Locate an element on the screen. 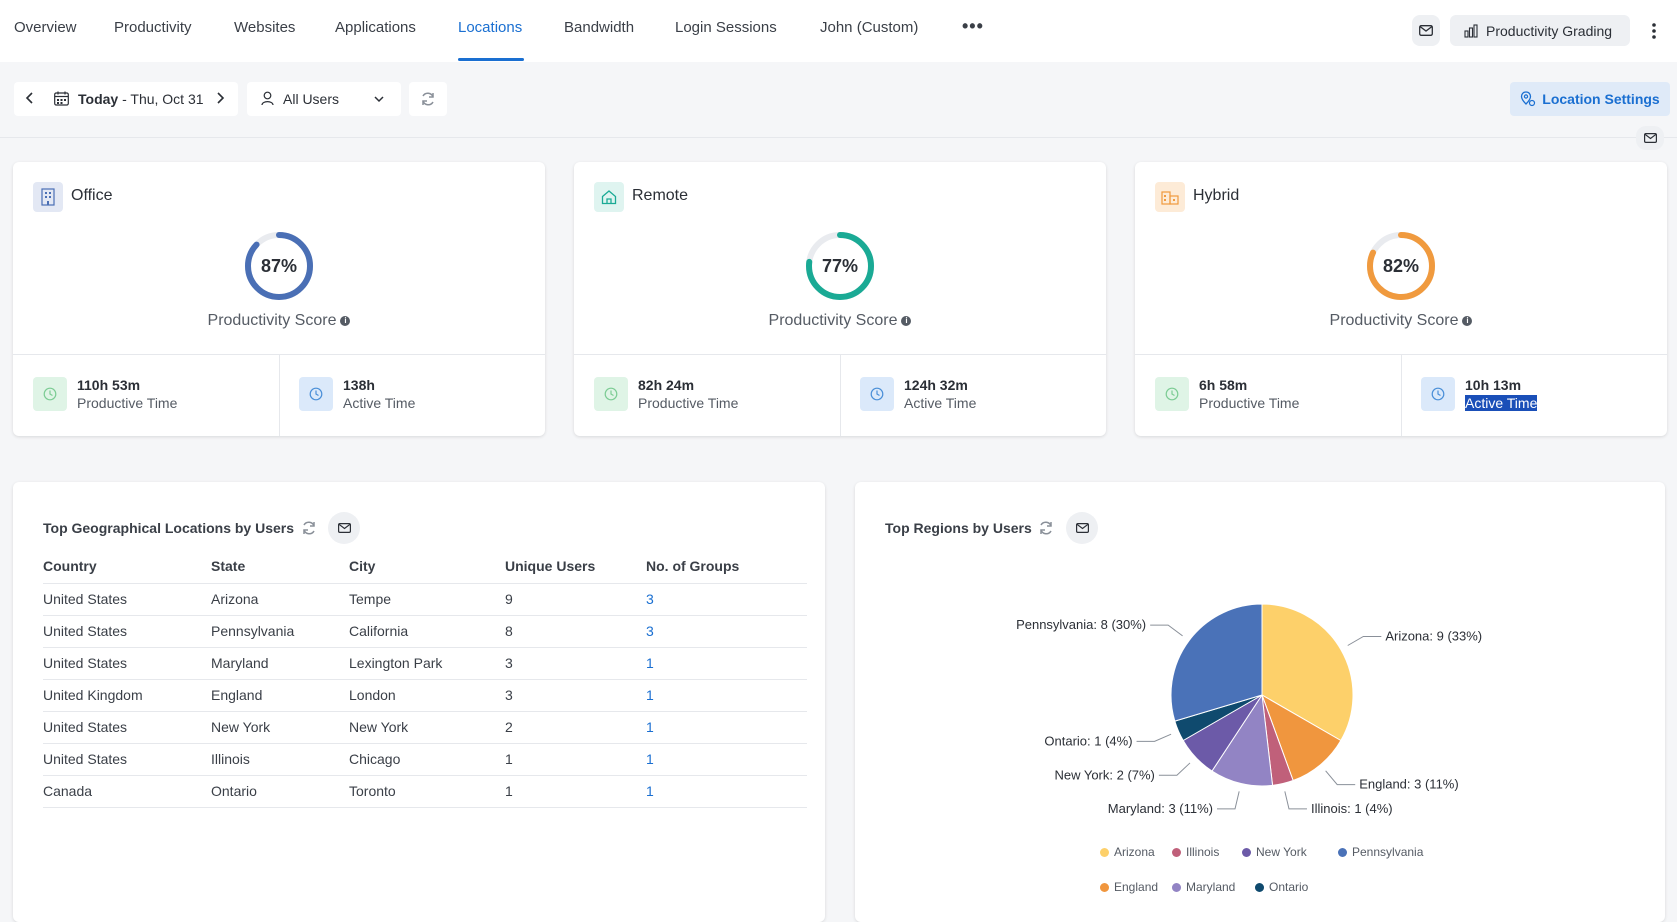 This screenshot has width=1677, height=922. legend-item-maryland: Maryland is located at coordinates (1203, 887).